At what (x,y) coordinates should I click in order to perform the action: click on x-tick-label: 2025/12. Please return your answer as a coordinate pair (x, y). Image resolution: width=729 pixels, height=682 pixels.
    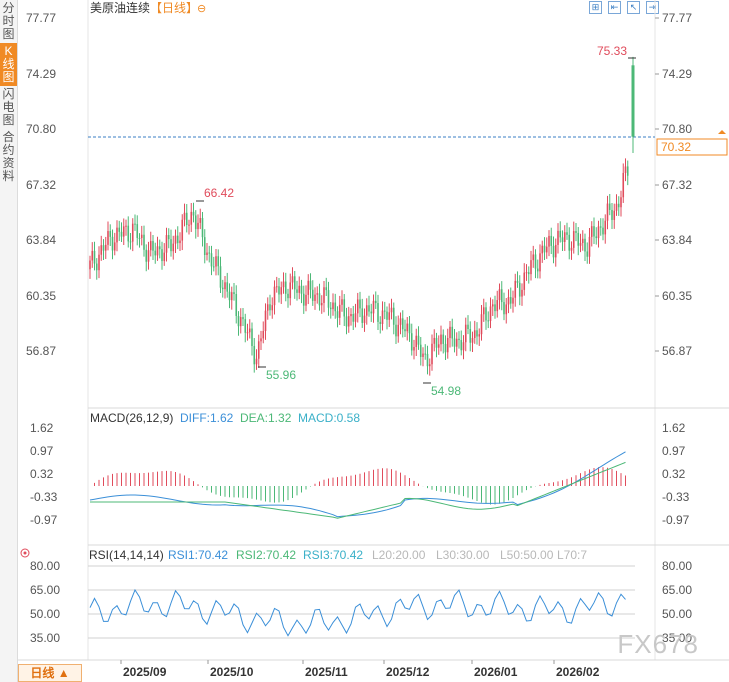
    Looking at the image, I should click on (408, 672).